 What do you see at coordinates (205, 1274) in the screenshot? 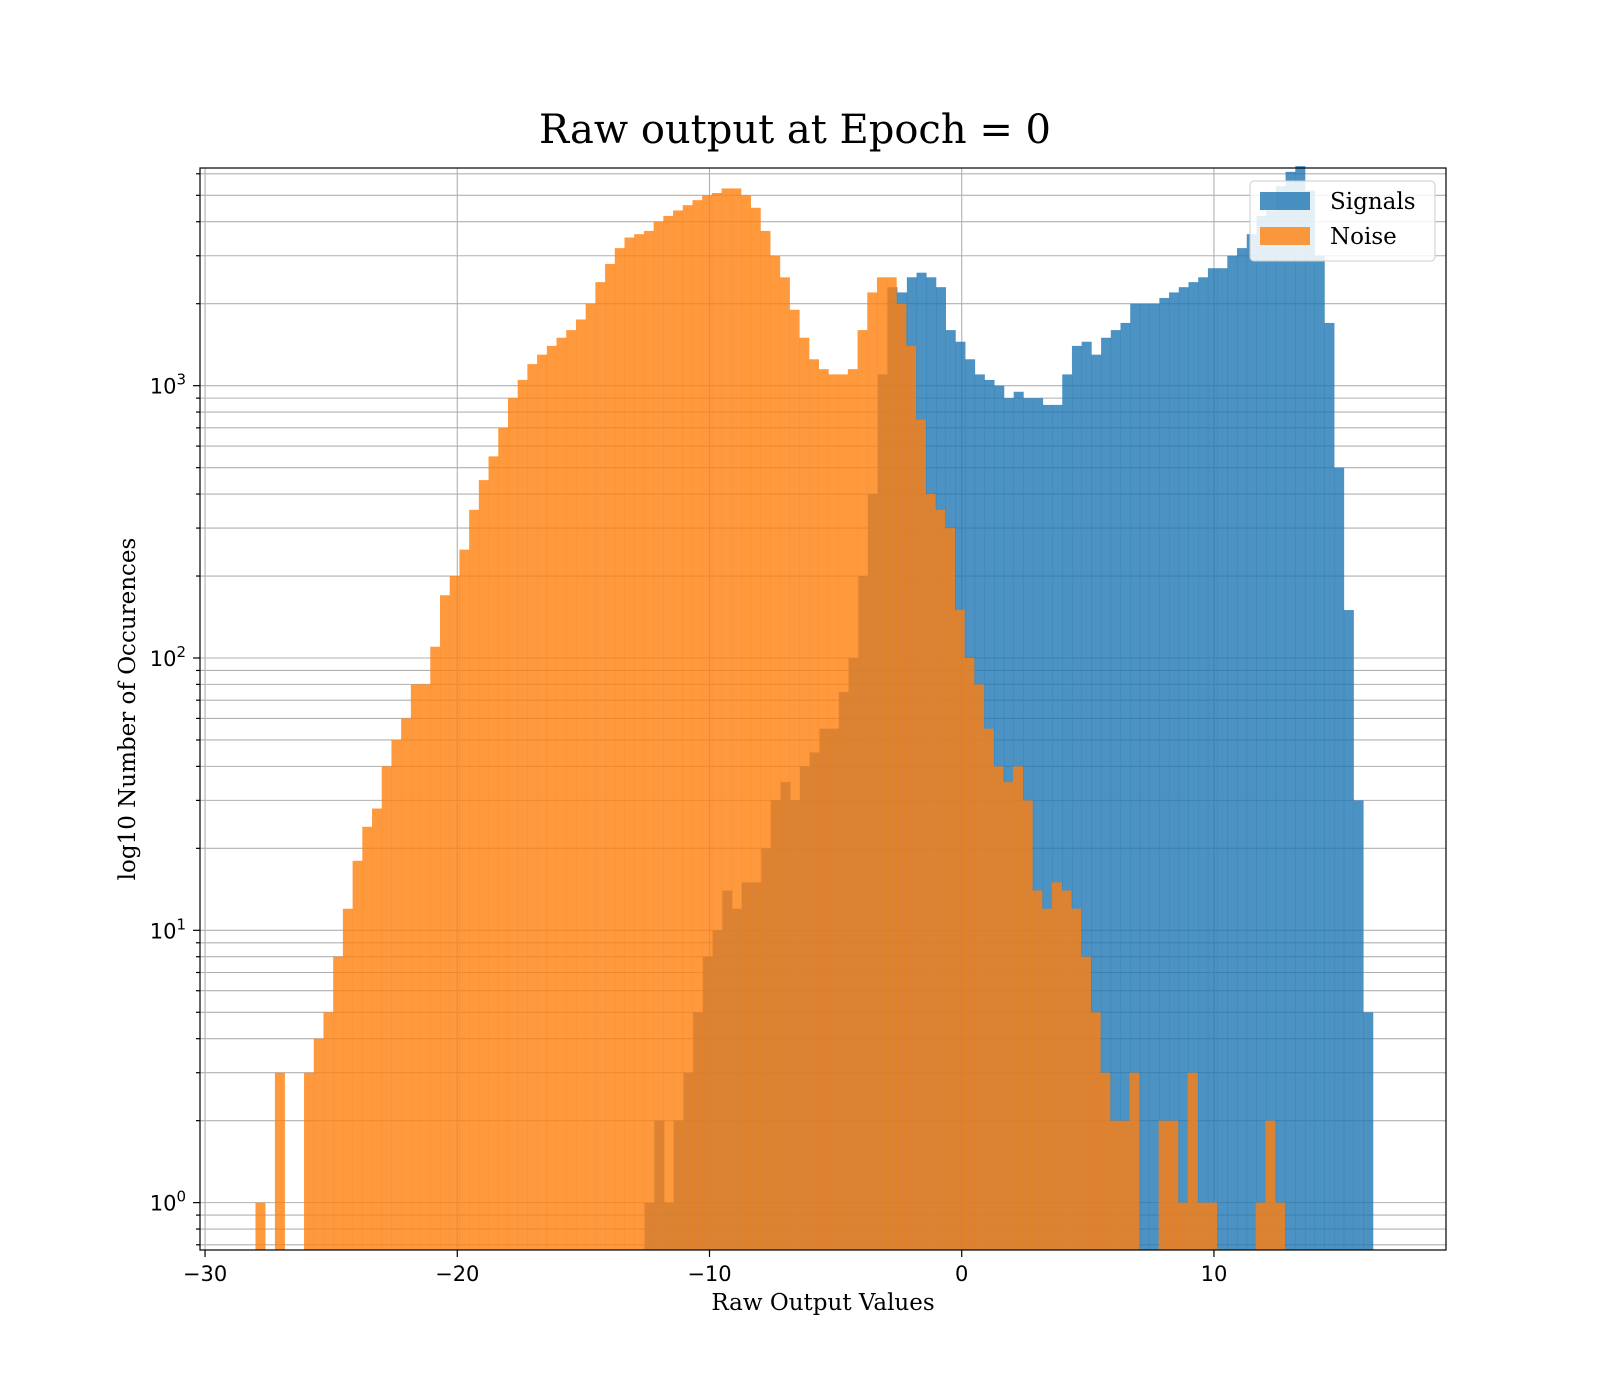
I see `x-tick-label: −30` at bounding box center [205, 1274].